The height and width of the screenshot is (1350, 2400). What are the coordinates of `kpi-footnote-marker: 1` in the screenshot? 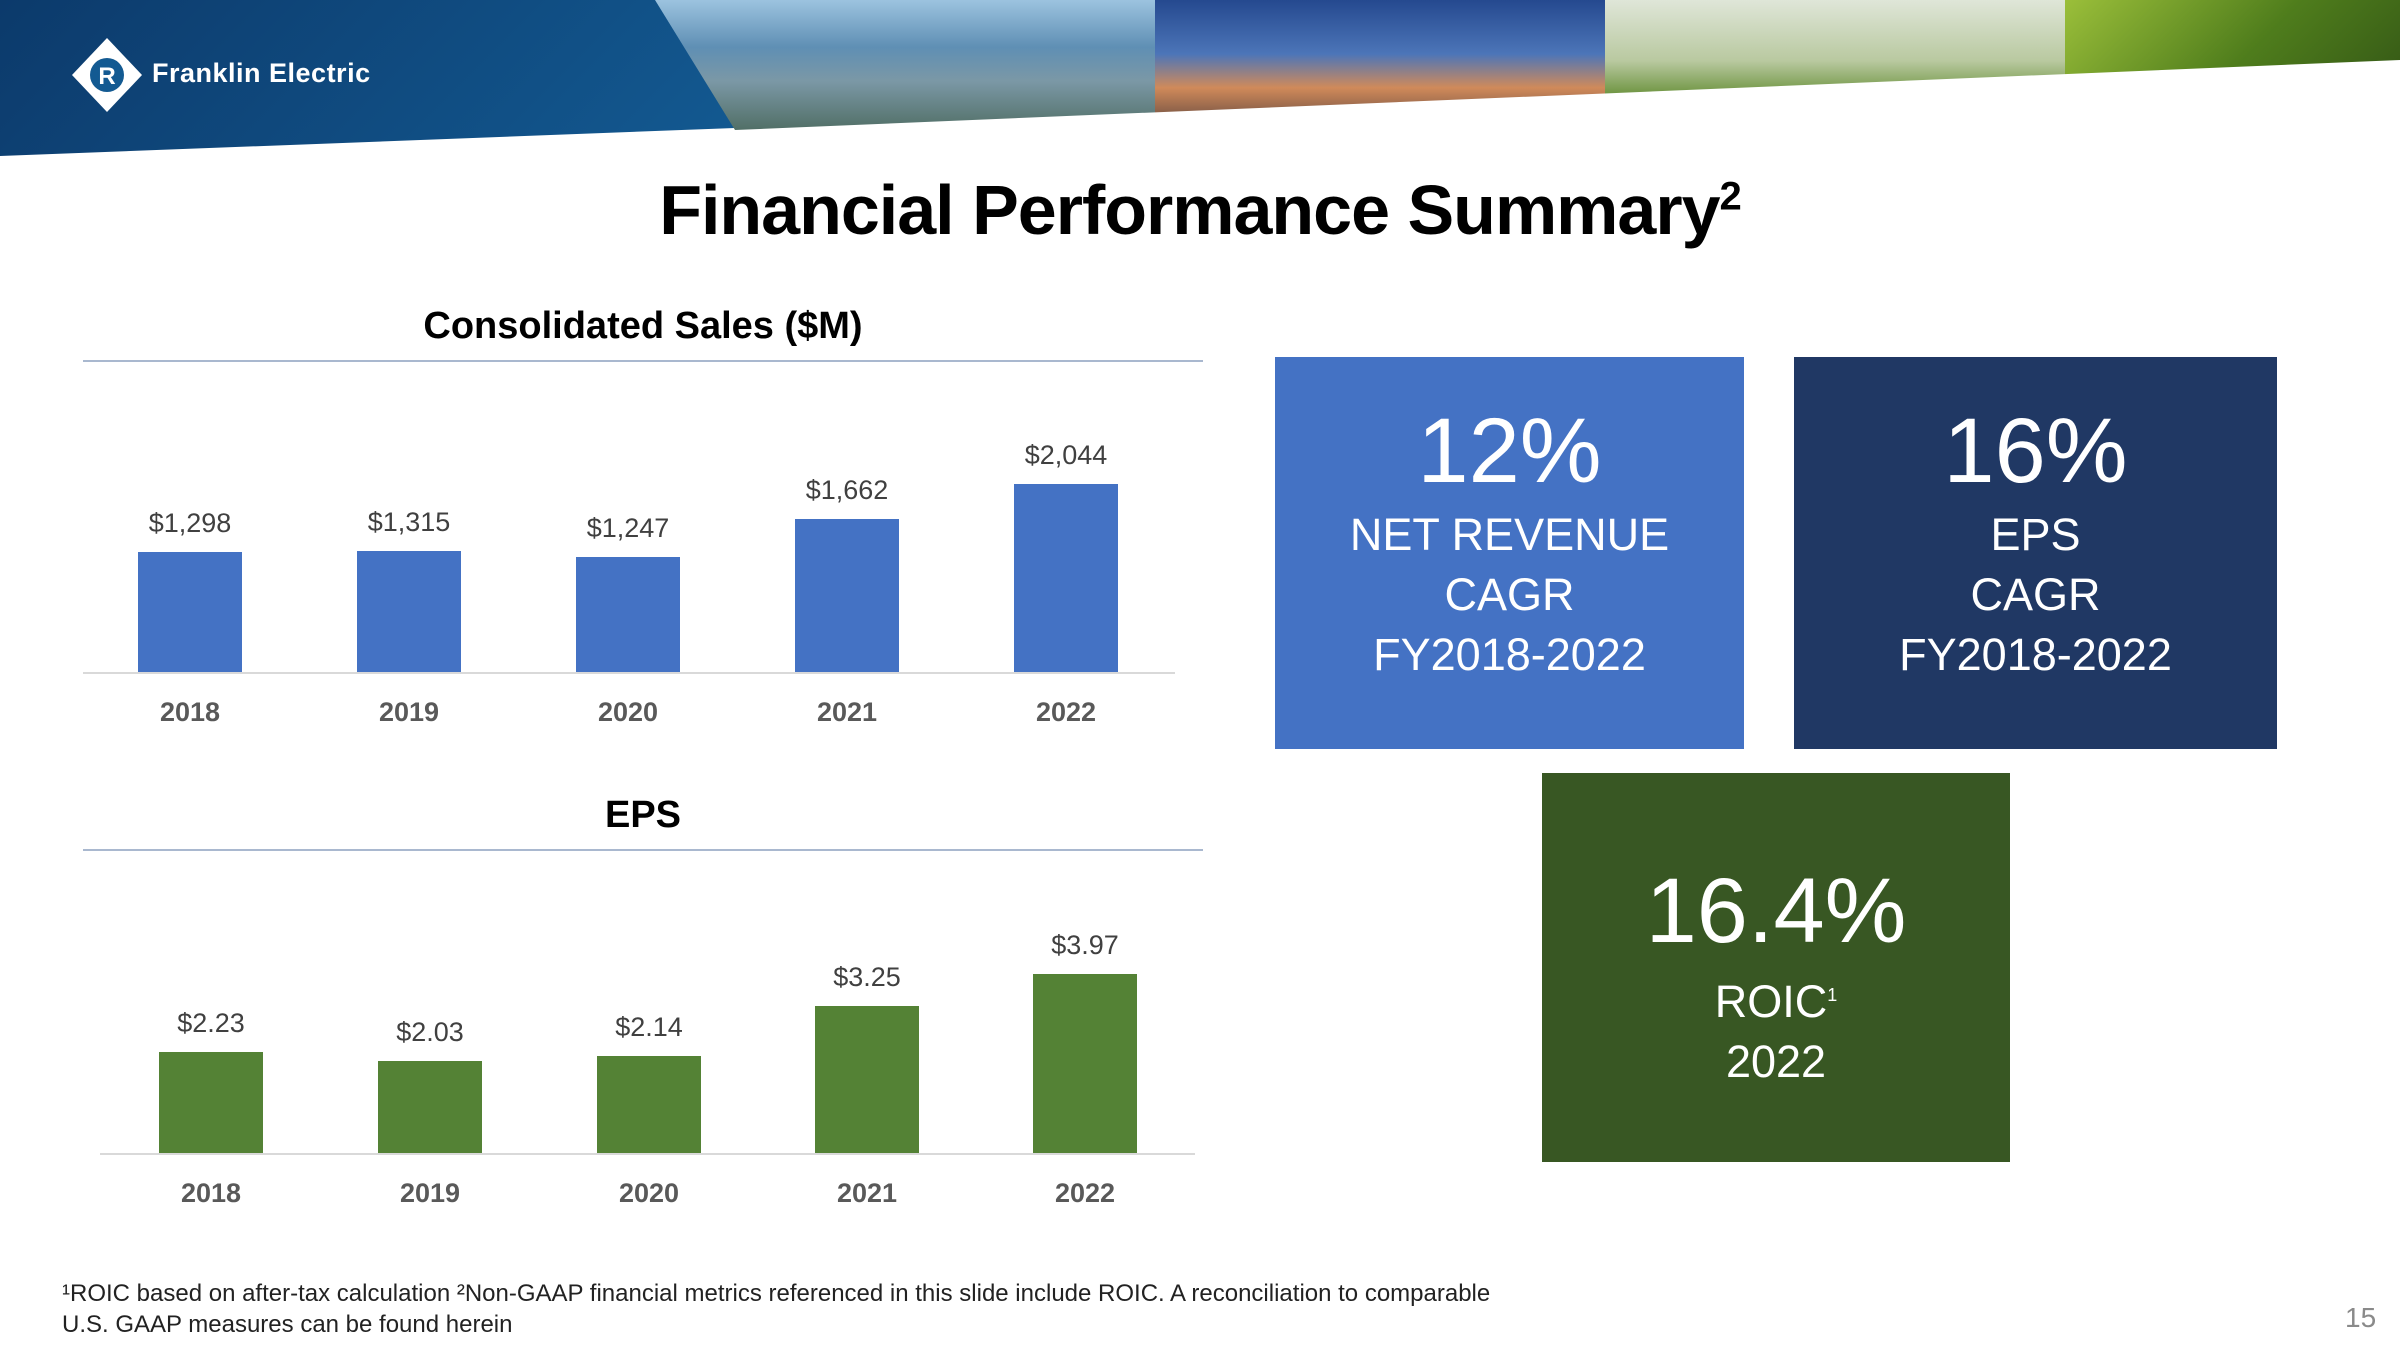 It's located at (1832, 995).